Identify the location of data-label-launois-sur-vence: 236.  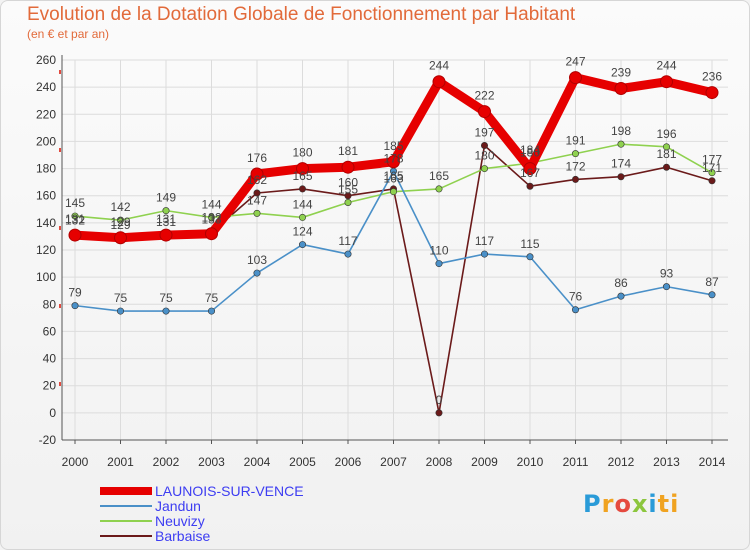
(712, 77).